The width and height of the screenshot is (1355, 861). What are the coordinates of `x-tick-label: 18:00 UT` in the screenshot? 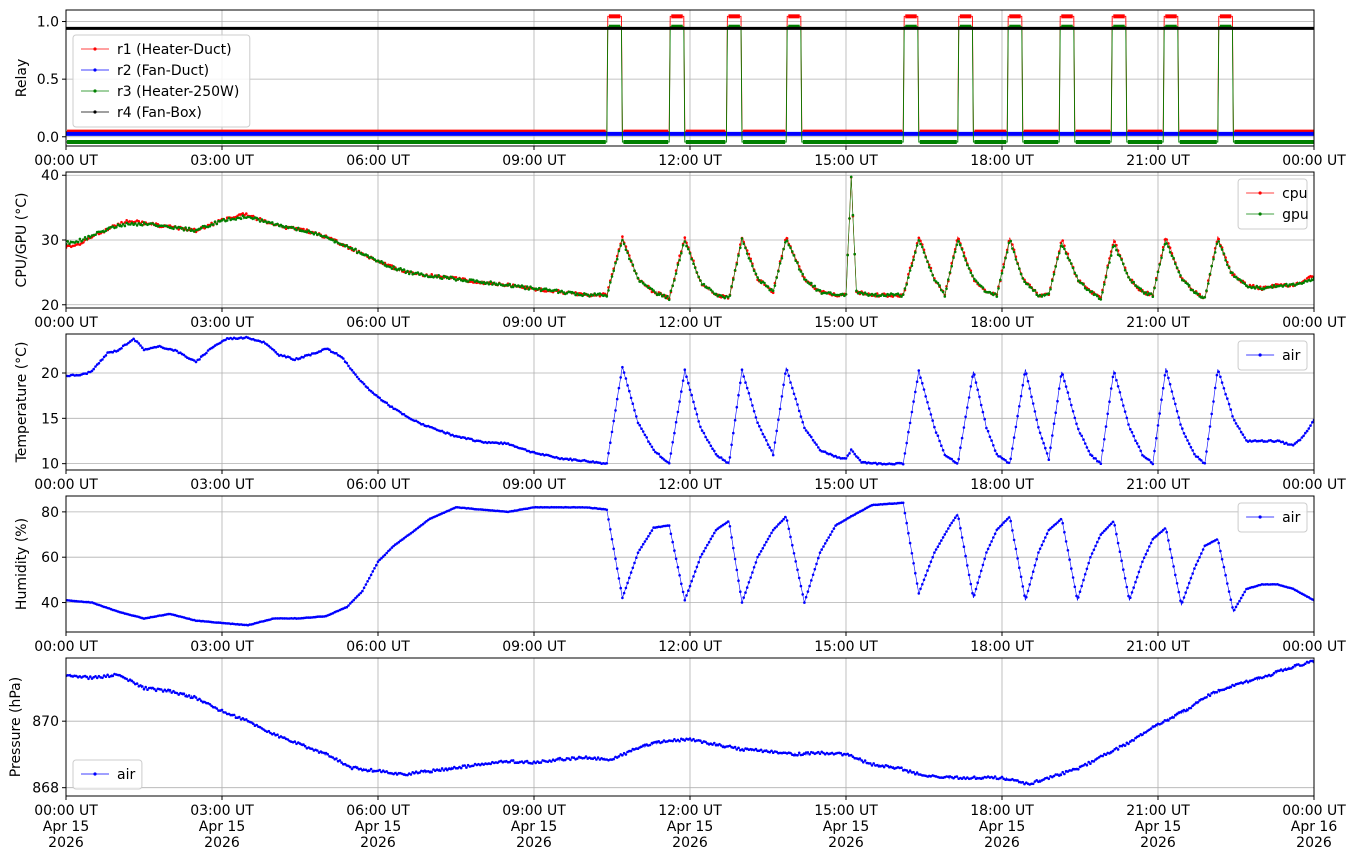 It's located at (1002, 161).